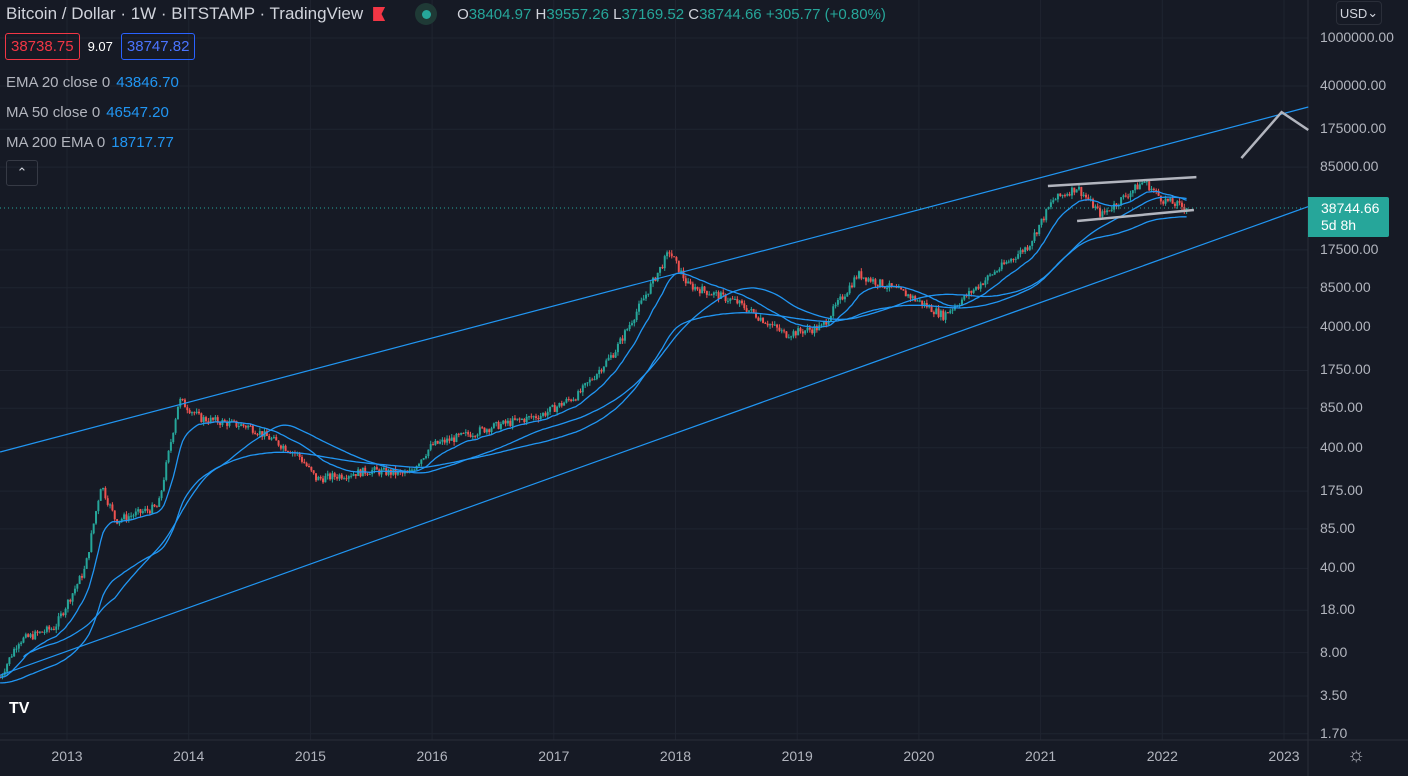 The width and height of the screenshot is (1408, 776). Describe the element at coordinates (1345, 369) in the screenshot. I see `price-tick-label: 1750.00` at that location.